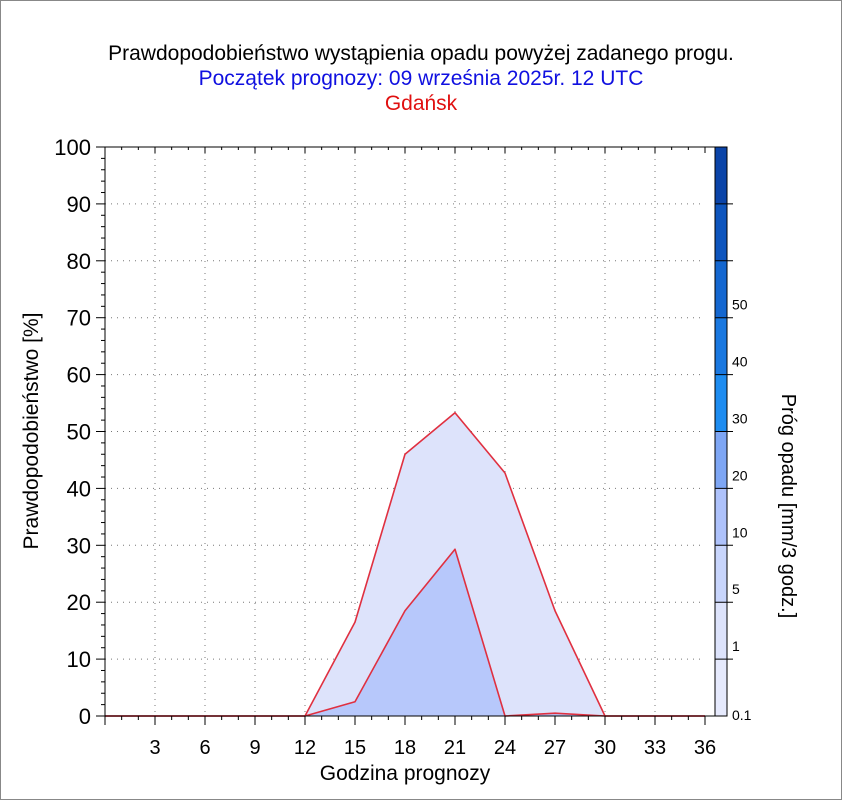 This screenshot has height=800, width=842. I want to click on x-tick-label: 15, so click(355, 748).